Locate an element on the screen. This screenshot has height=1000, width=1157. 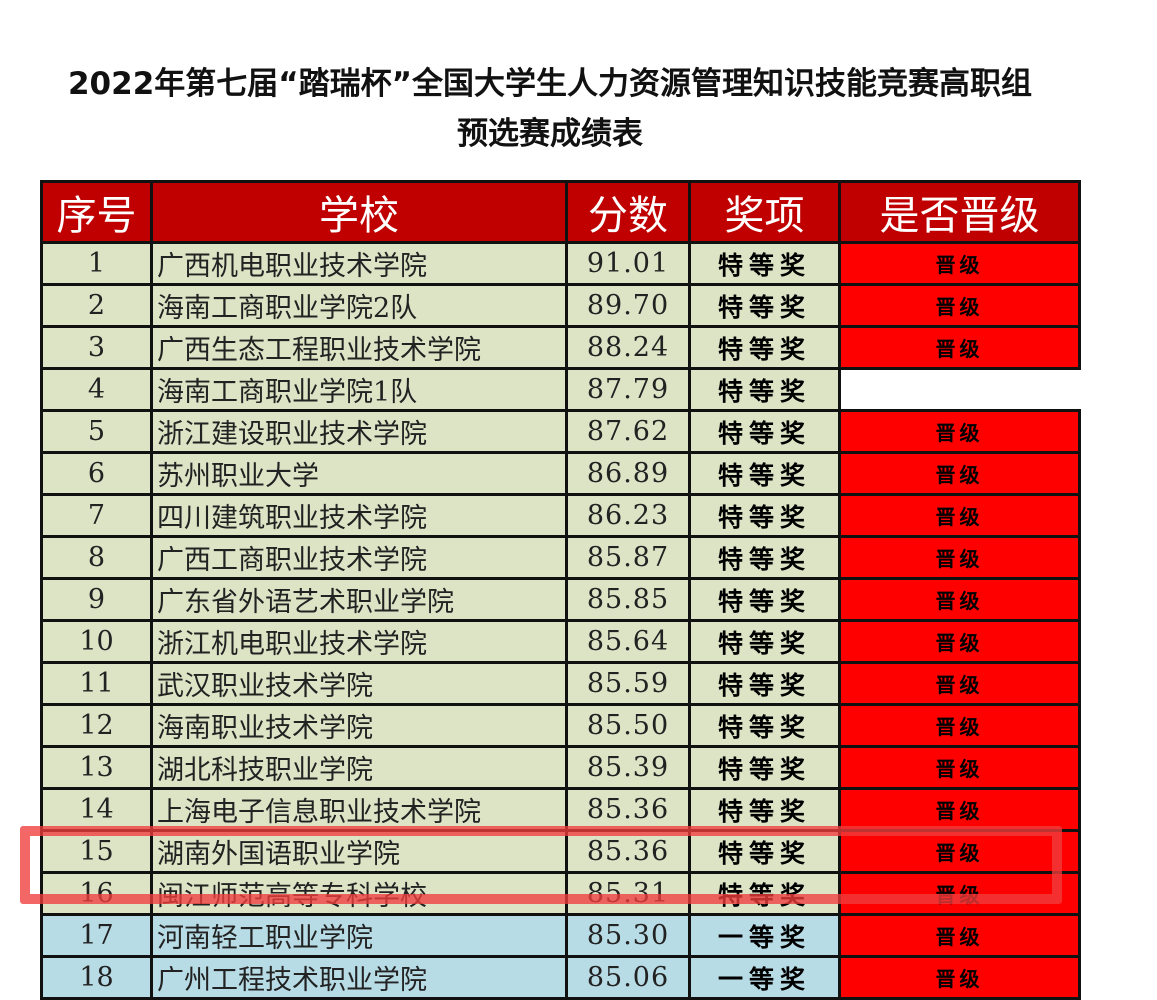
header-row: 序号 学校 分数 奖项 是否晋级 is located at coordinates (560, 212).